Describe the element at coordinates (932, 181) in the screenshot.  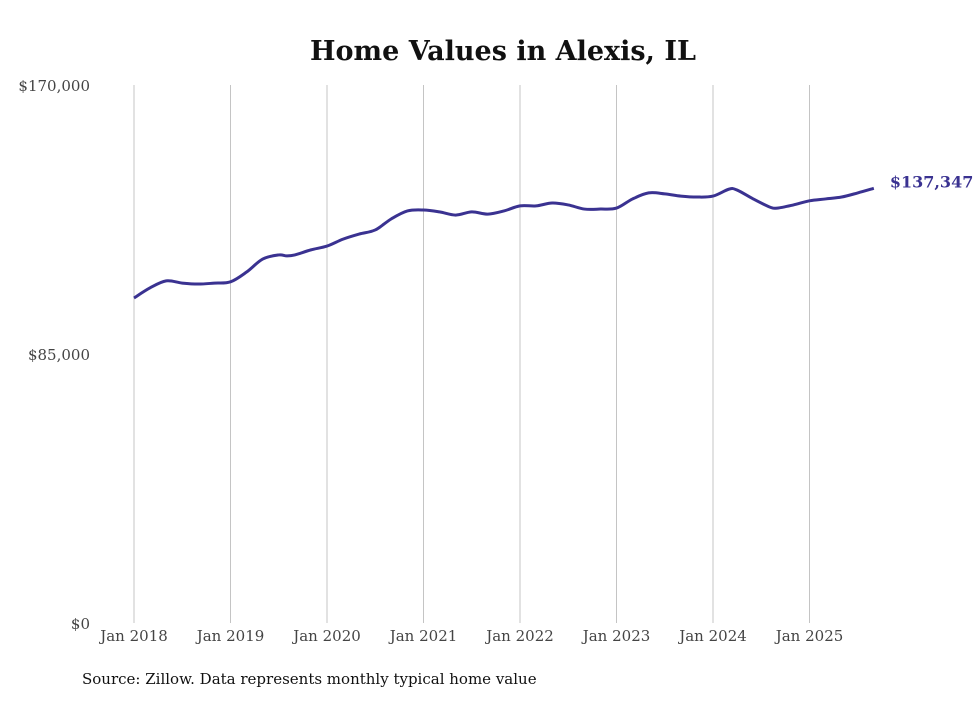
I see `end-value-label: $137,347` at that location.